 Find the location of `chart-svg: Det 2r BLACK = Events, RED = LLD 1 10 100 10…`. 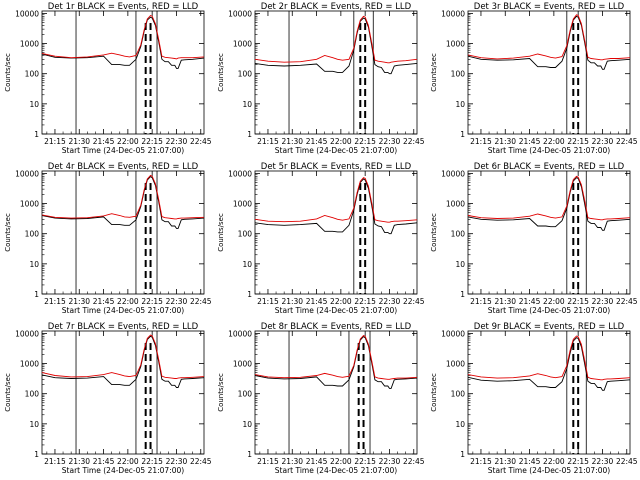

chart-svg: Det 2r BLACK = Events, RED = LLD 1 10 100 10… is located at coordinates (321, 78).